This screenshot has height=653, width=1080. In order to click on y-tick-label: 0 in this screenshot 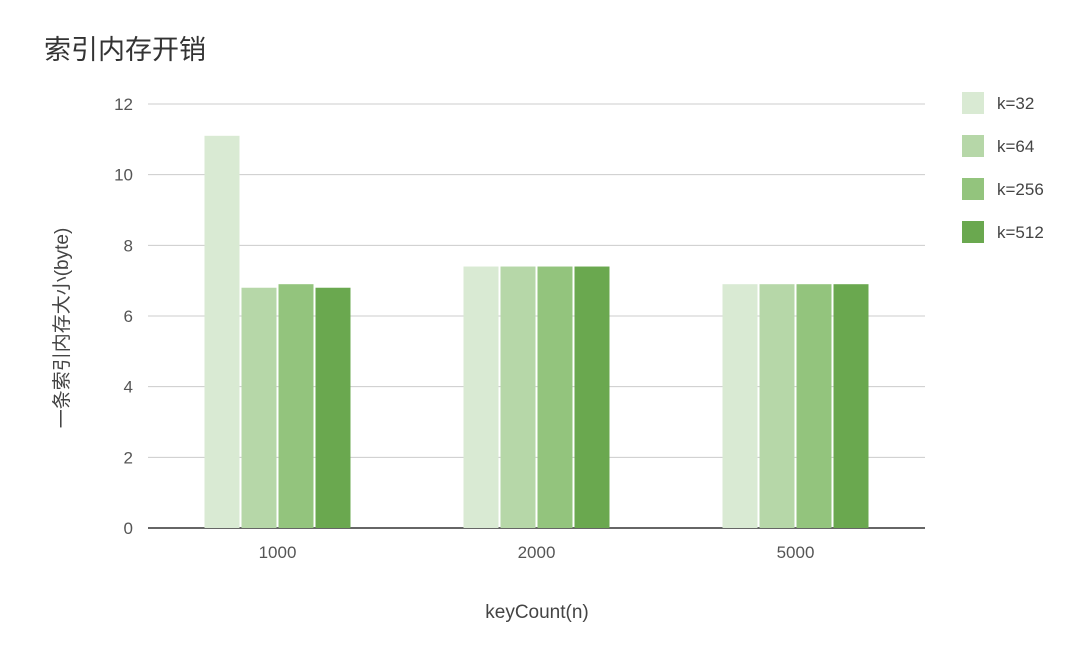, I will do `click(128, 528)`.